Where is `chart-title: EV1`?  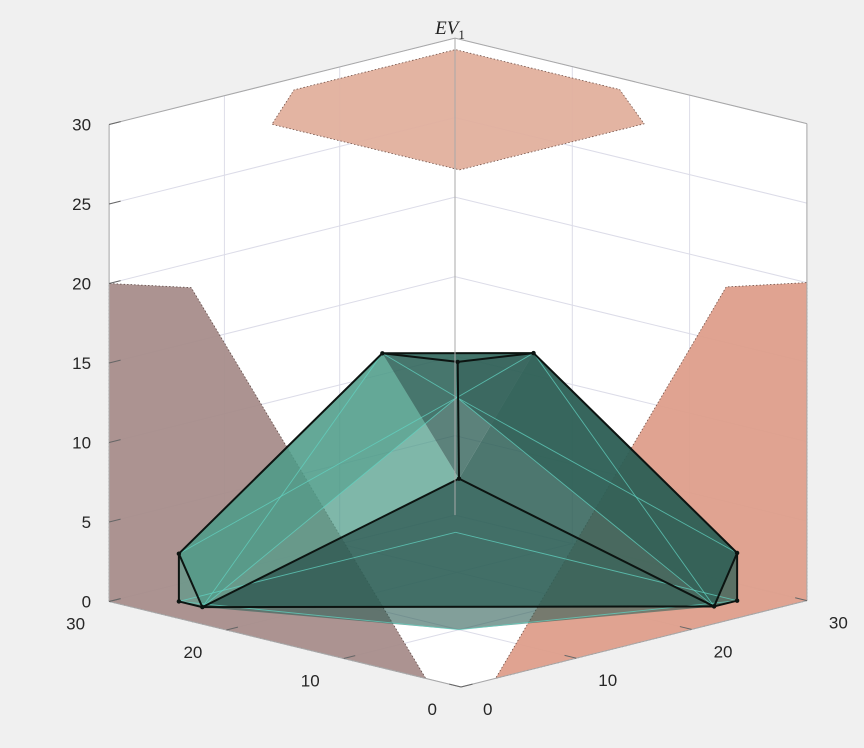 chart-title: EV1 is located at coordinates (449, 30).